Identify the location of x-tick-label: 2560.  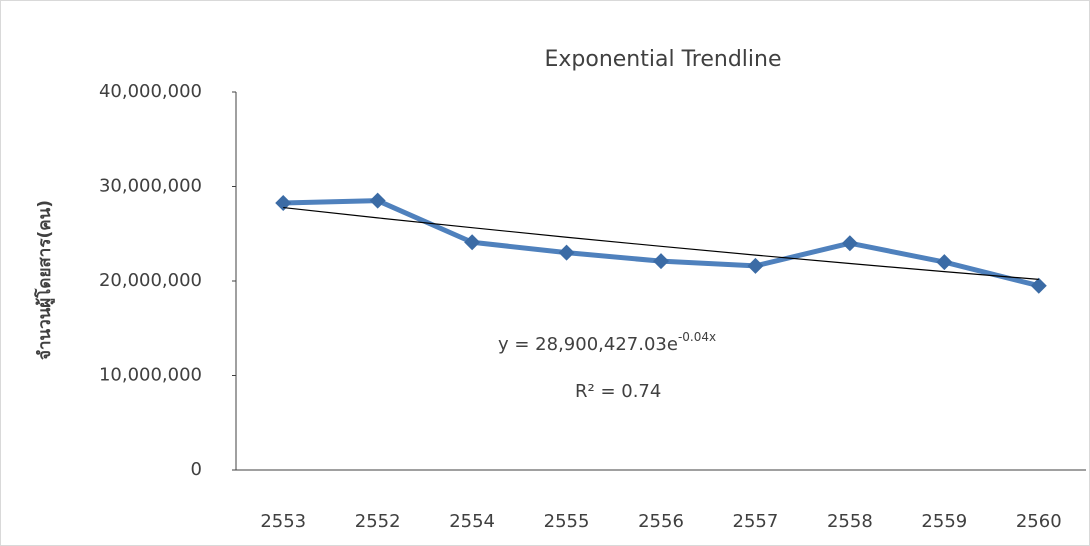
(1039, 521).